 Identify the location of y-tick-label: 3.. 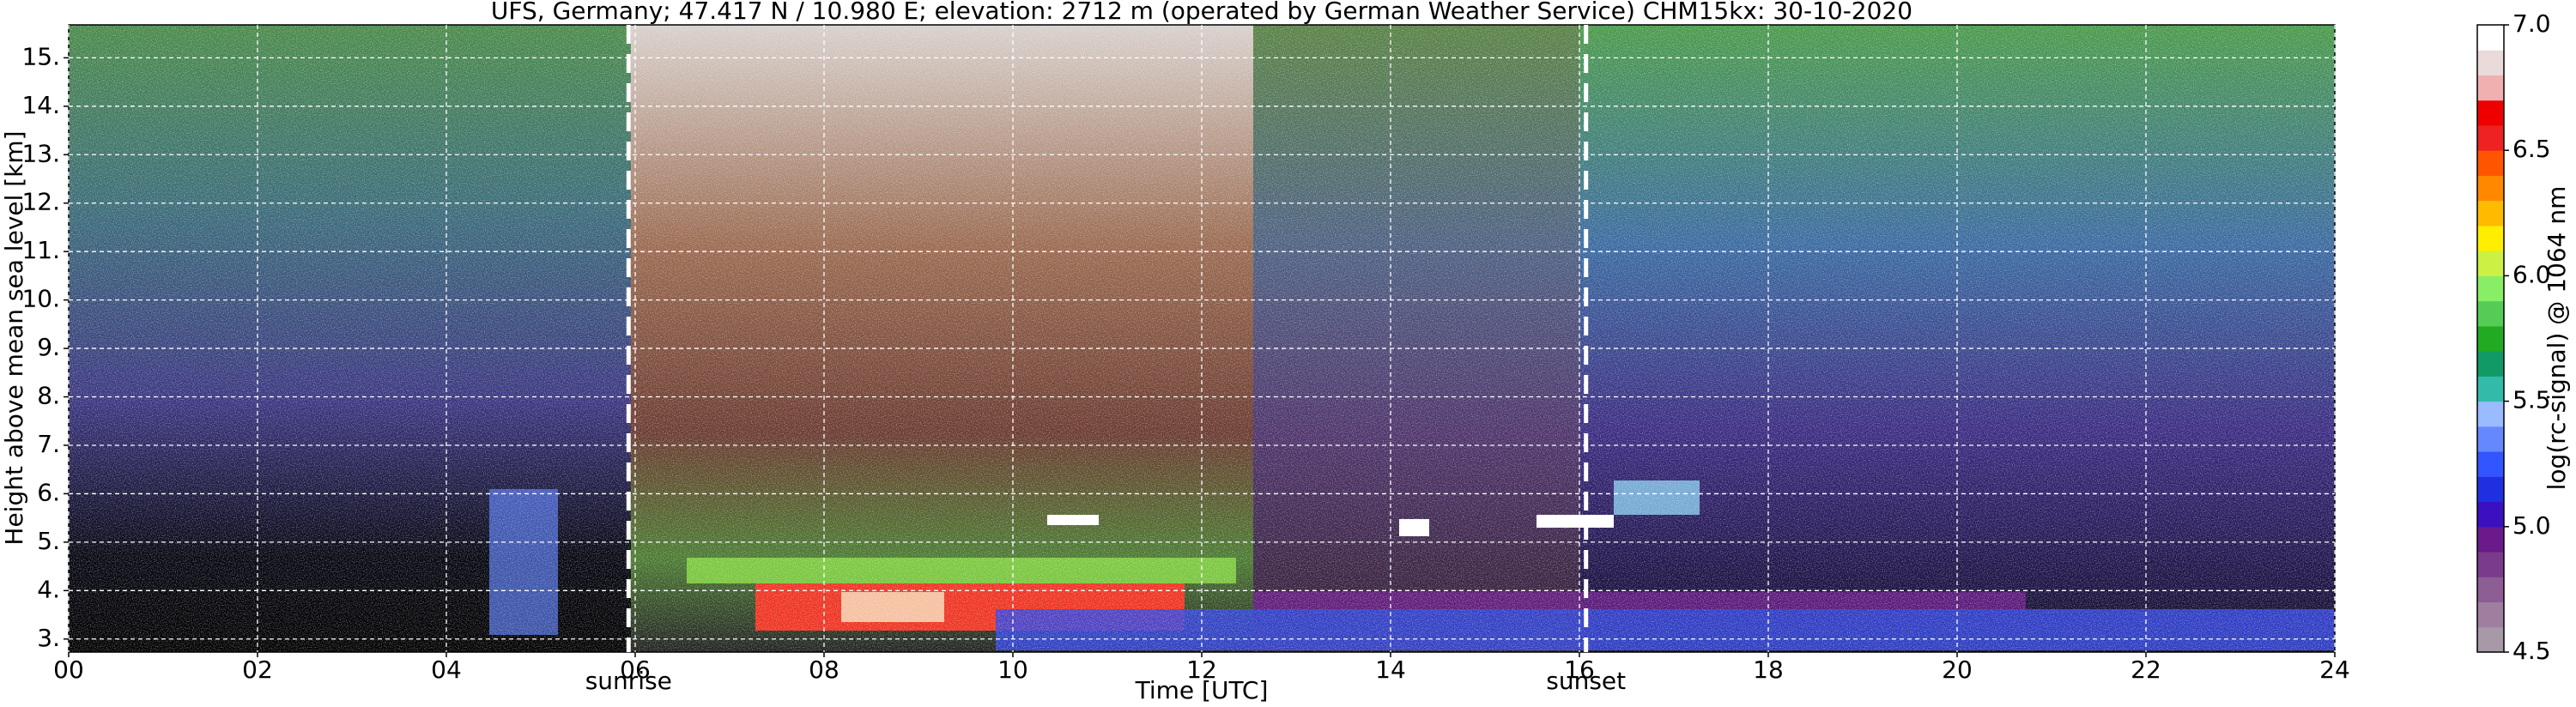
(48, 638).